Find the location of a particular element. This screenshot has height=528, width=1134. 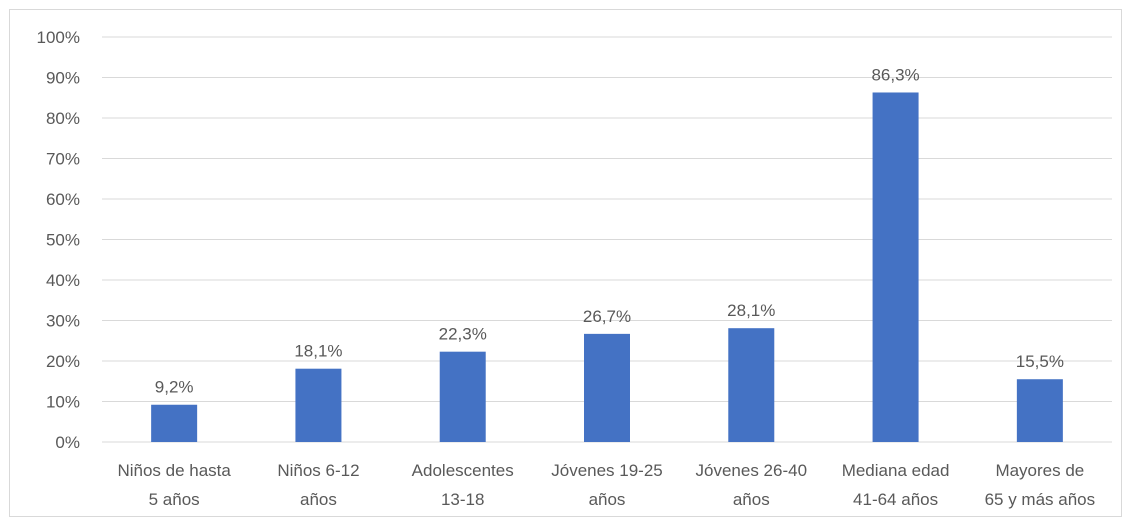

y-tick-label: 20% is located at coordinates (63, 361).